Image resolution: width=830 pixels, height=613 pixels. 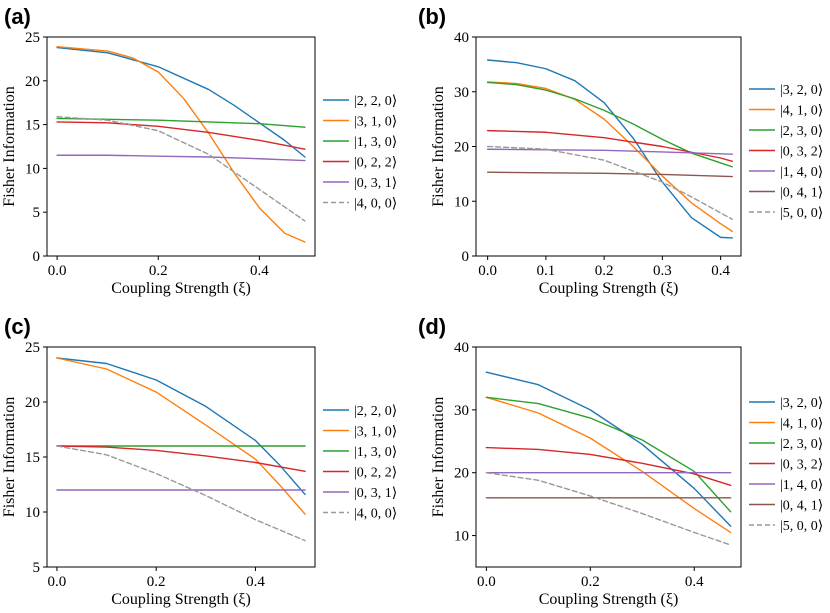 I want to click on legend-entry: |3, 2, 0⟩, so click(x=801, y=403).